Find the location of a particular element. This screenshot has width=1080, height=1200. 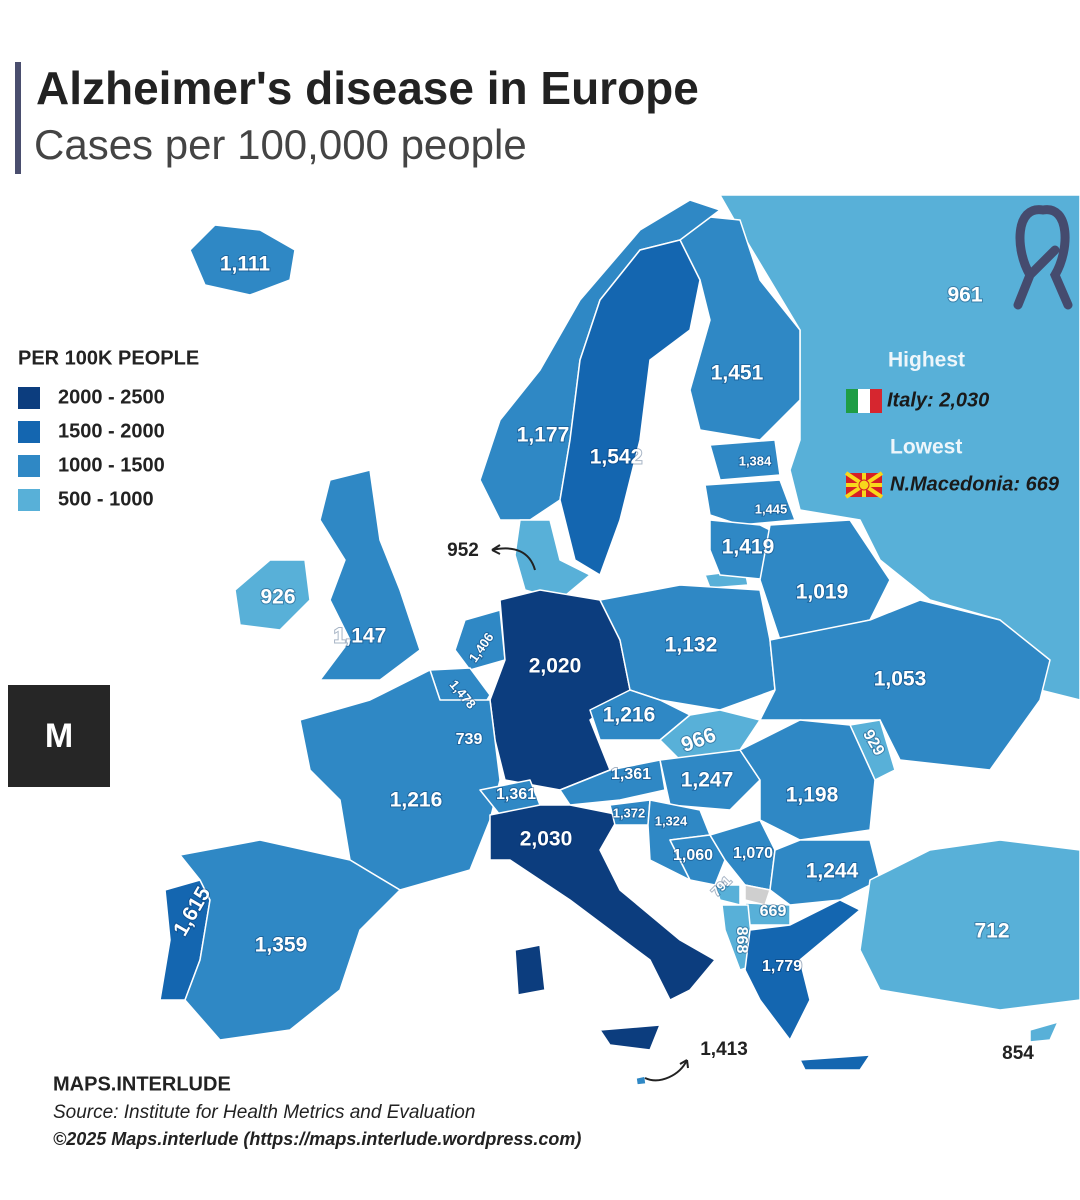

region-label: 2,020 is located at coordinates (555, 666).